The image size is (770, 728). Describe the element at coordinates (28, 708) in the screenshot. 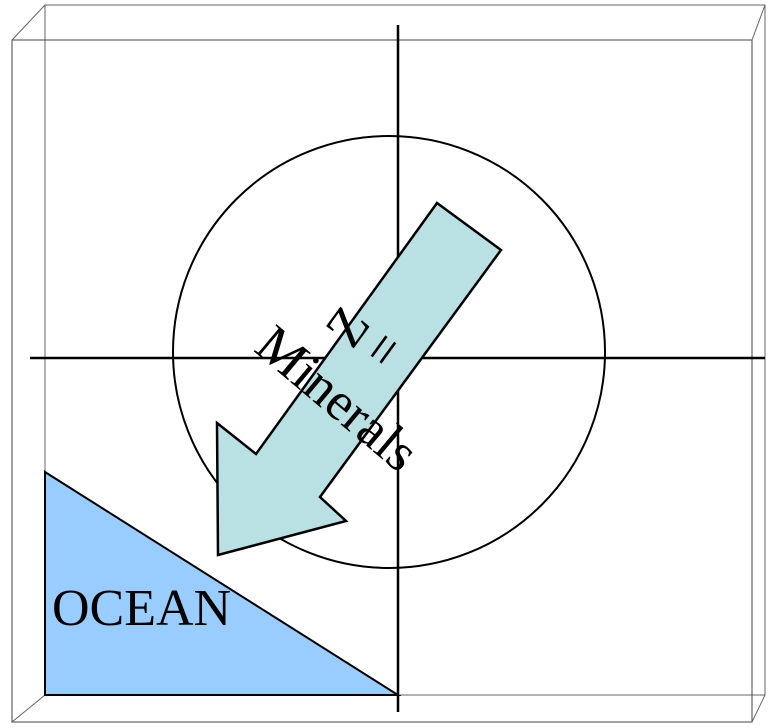

I see `box-edge-bottom-left` at that location.